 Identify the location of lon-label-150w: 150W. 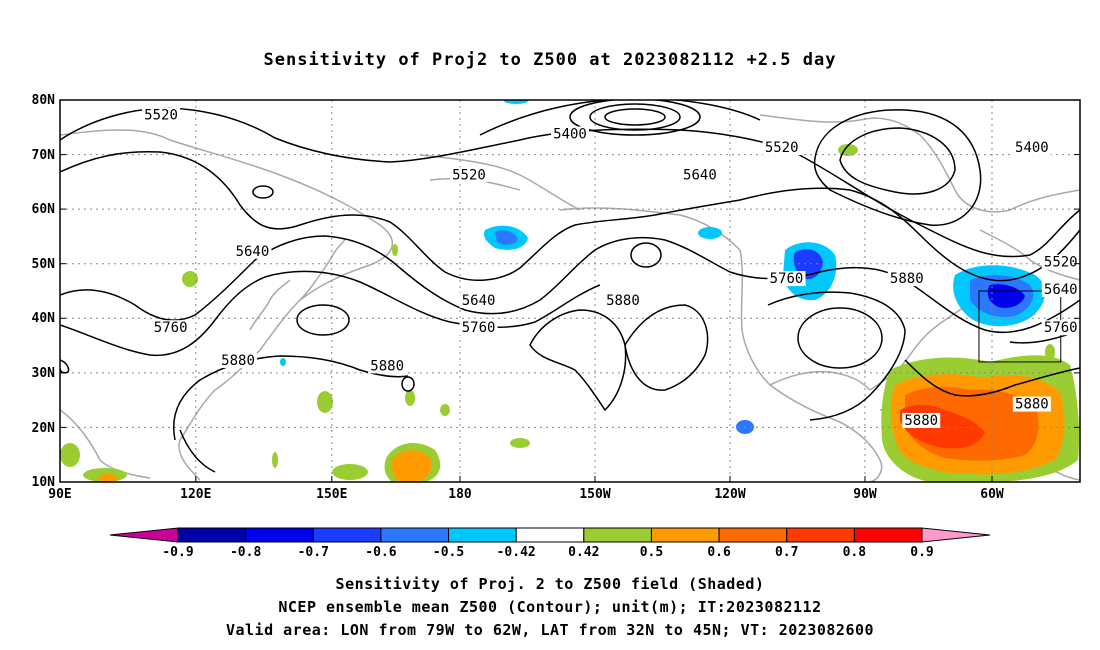
(594, 494).